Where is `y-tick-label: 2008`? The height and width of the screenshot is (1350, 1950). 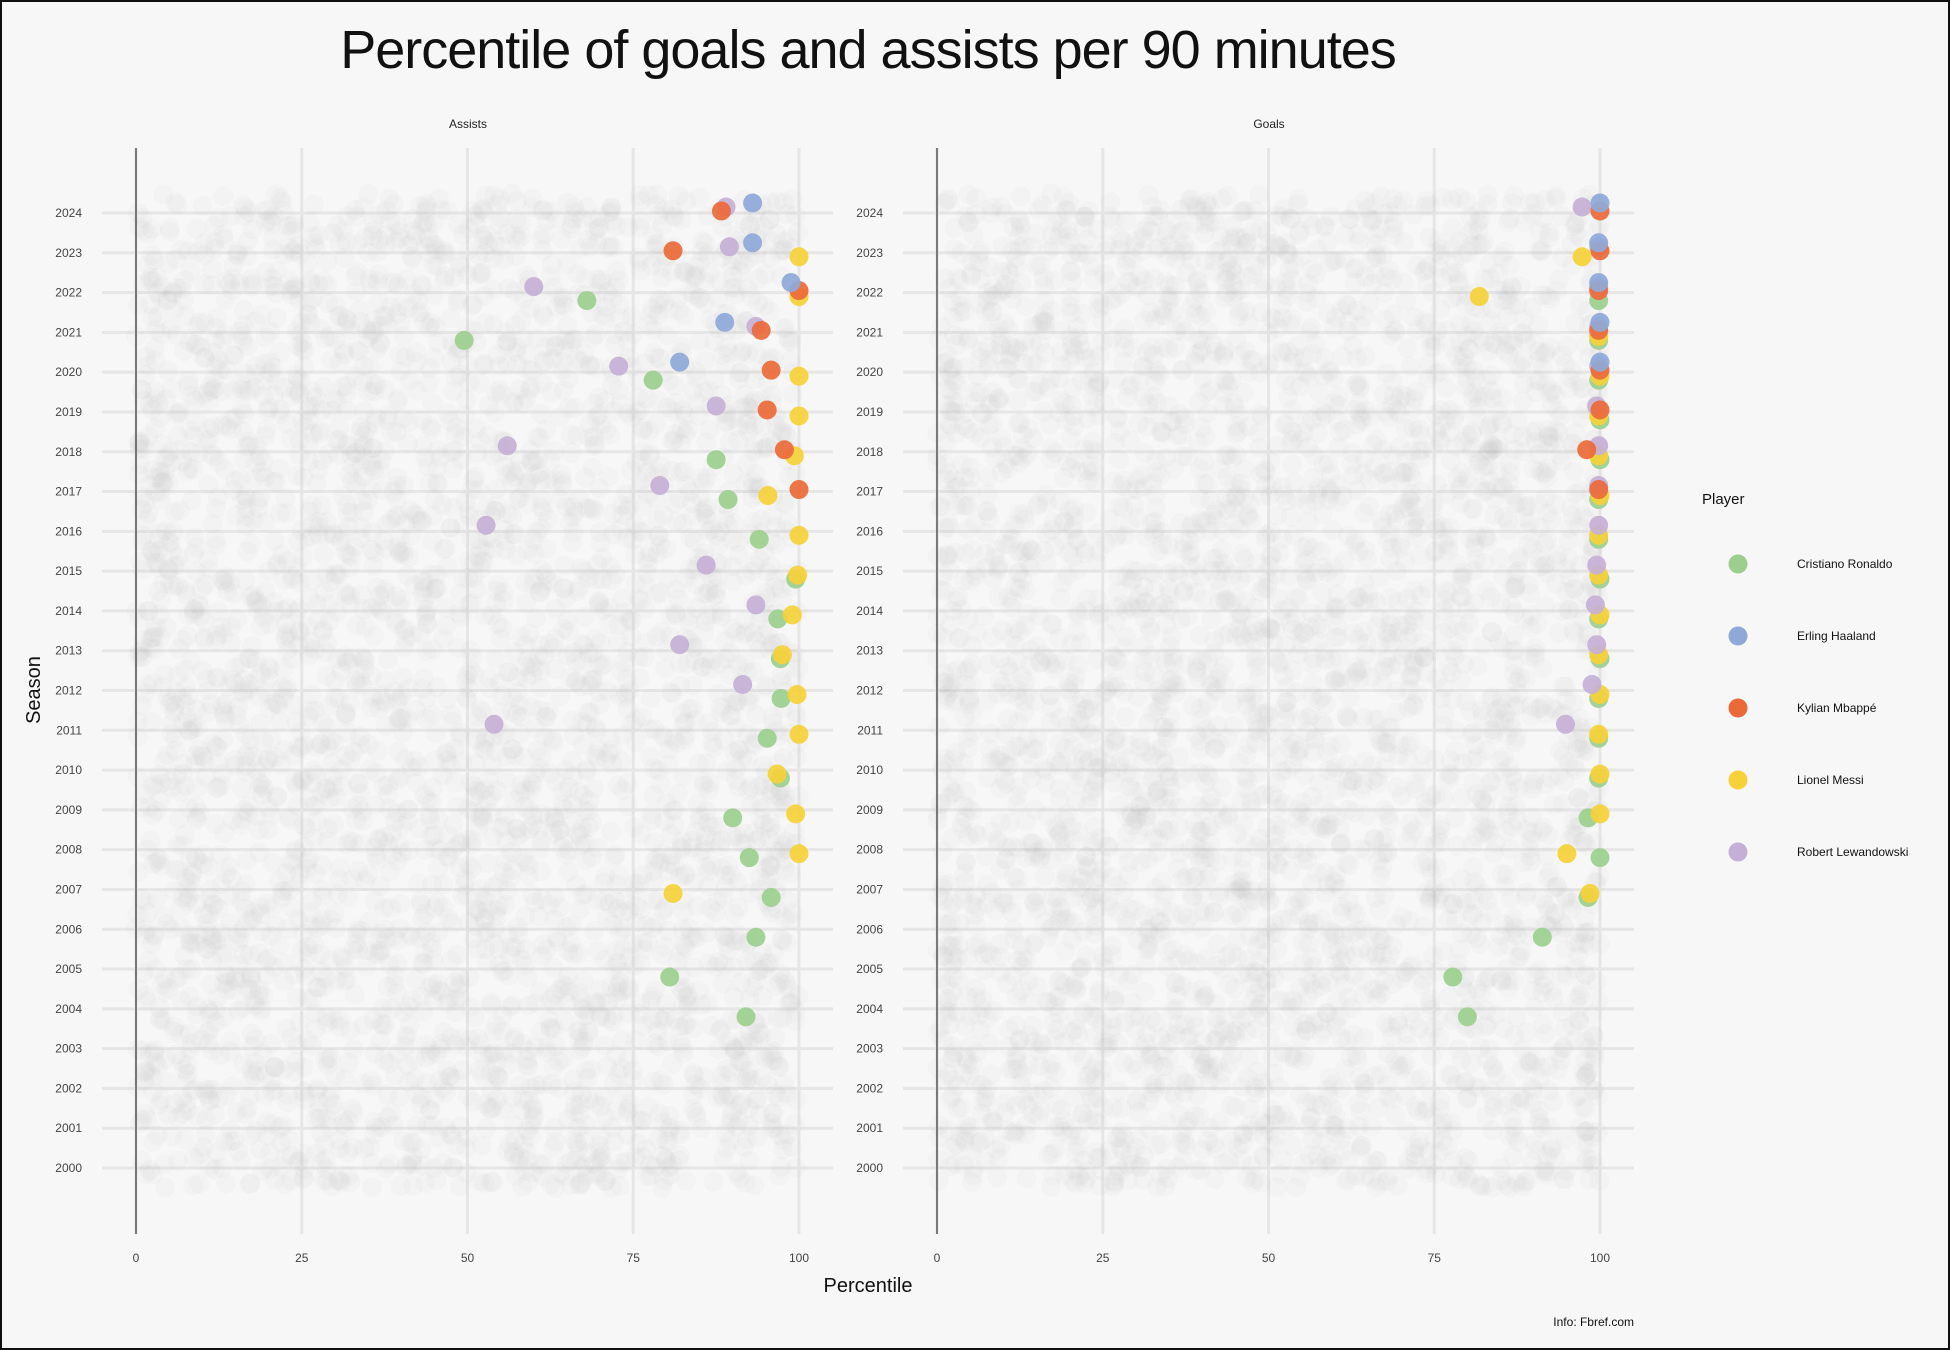
y-tick-label: 2008 is located at coordinates (869, 850).